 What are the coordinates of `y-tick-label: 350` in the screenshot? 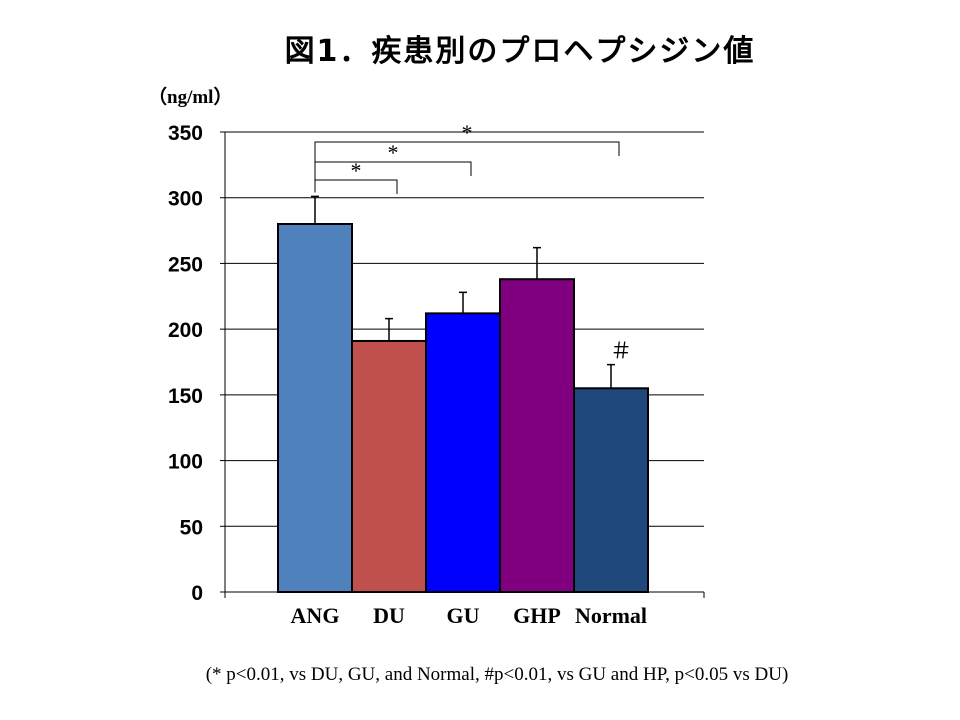 It's located at (185, 133).